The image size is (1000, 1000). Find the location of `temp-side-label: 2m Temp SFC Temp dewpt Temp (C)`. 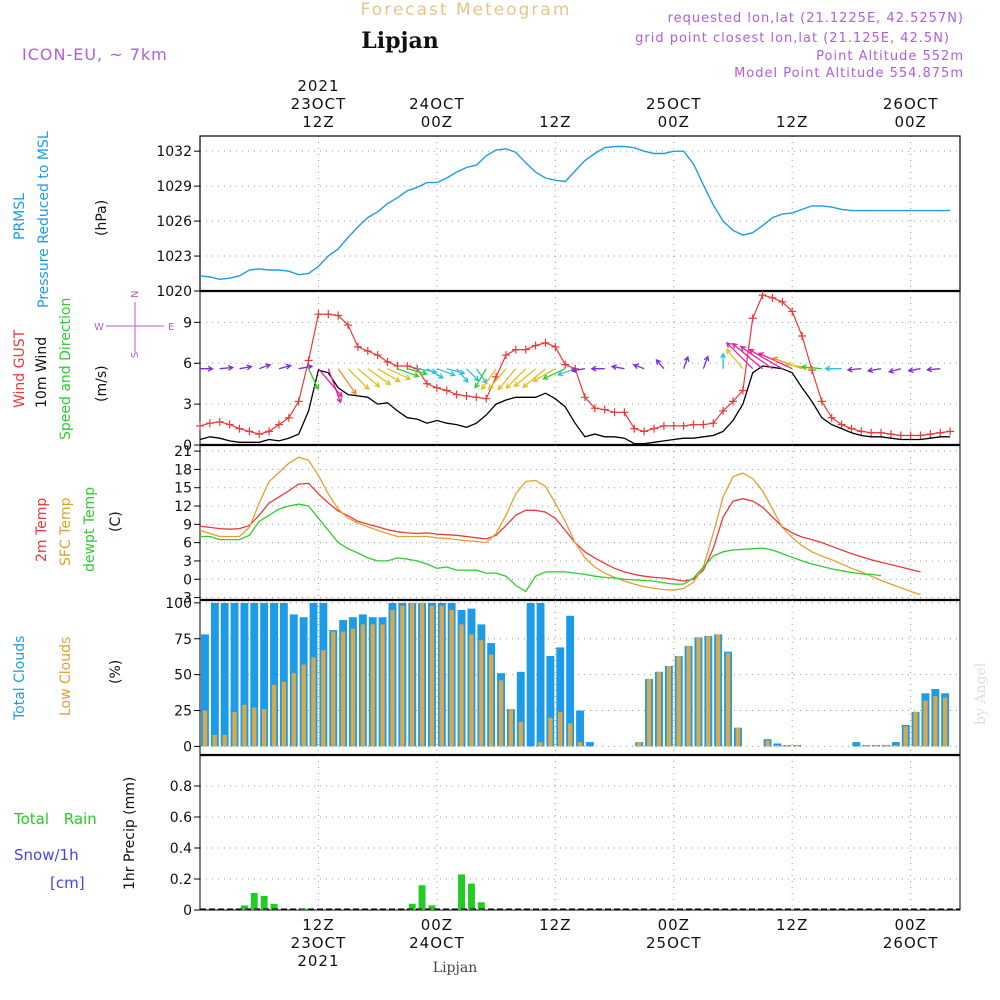

temp-side-label: 2m Temp SFC Temp dewpt Temp (C) is located at coordinates (79, 529).